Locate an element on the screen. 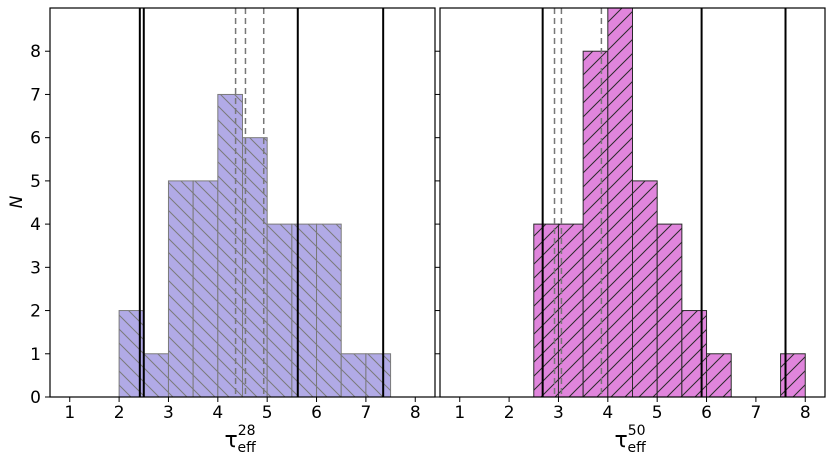  y-tick-label: 4 is located at coordinates (35, 225).